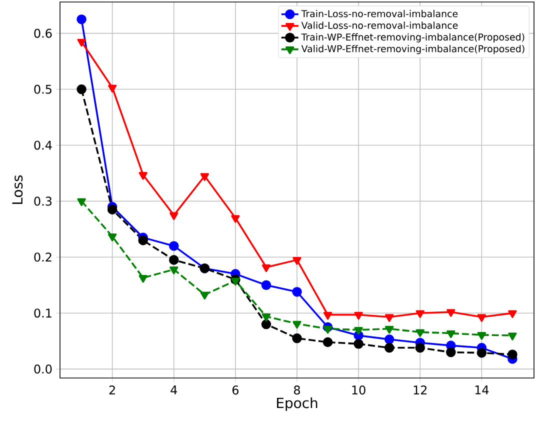 This screenshot has height=423, width=536. What do you see at coordinates (359, 390) in the screenshot?
I see `x-tick-label: 10` at bounding box center [359, 390].